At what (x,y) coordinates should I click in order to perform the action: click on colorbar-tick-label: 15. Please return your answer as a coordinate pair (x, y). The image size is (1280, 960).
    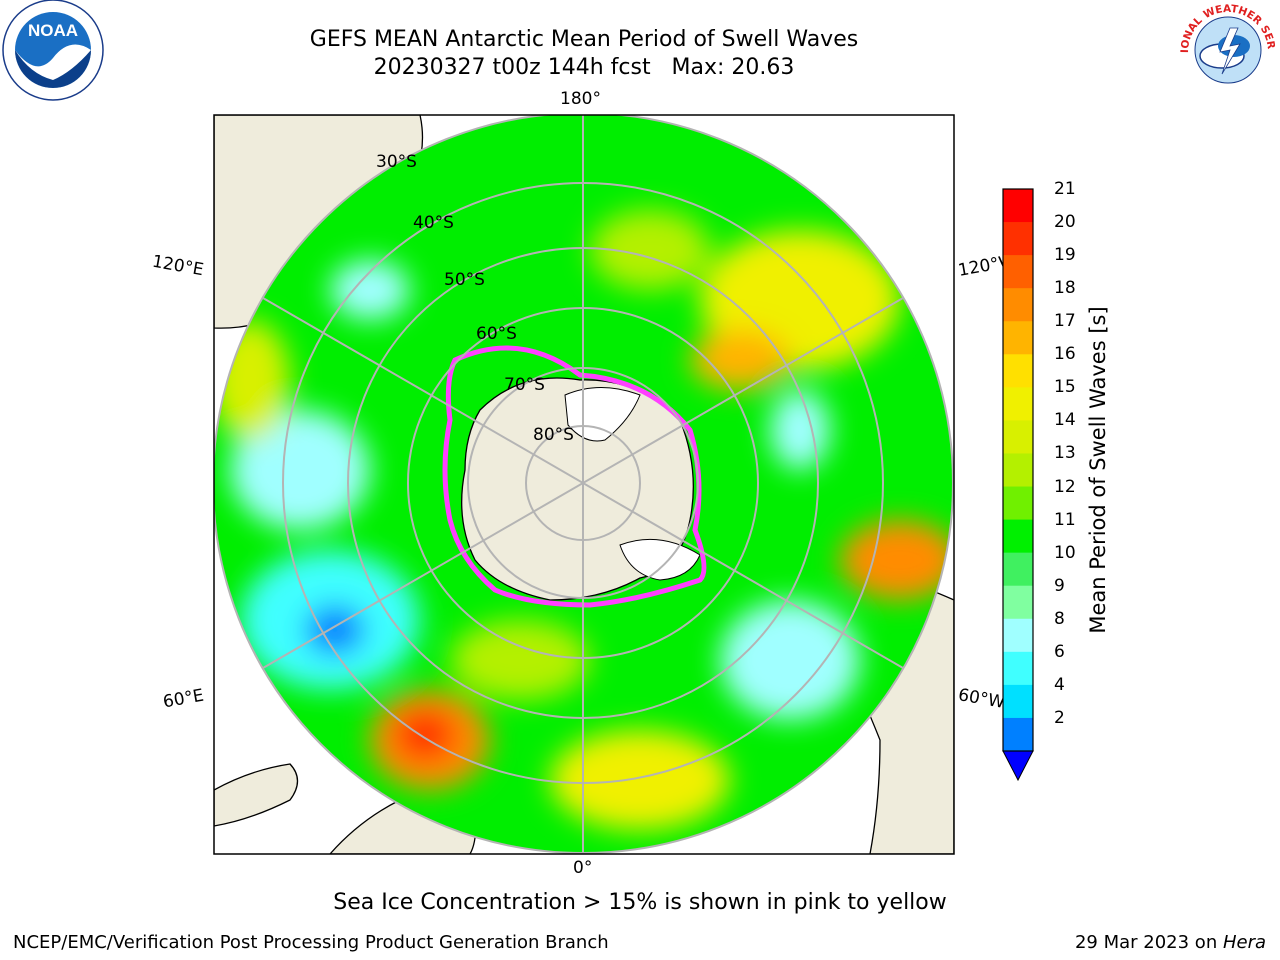
    Looking at the image, I should click on (1065, 387).